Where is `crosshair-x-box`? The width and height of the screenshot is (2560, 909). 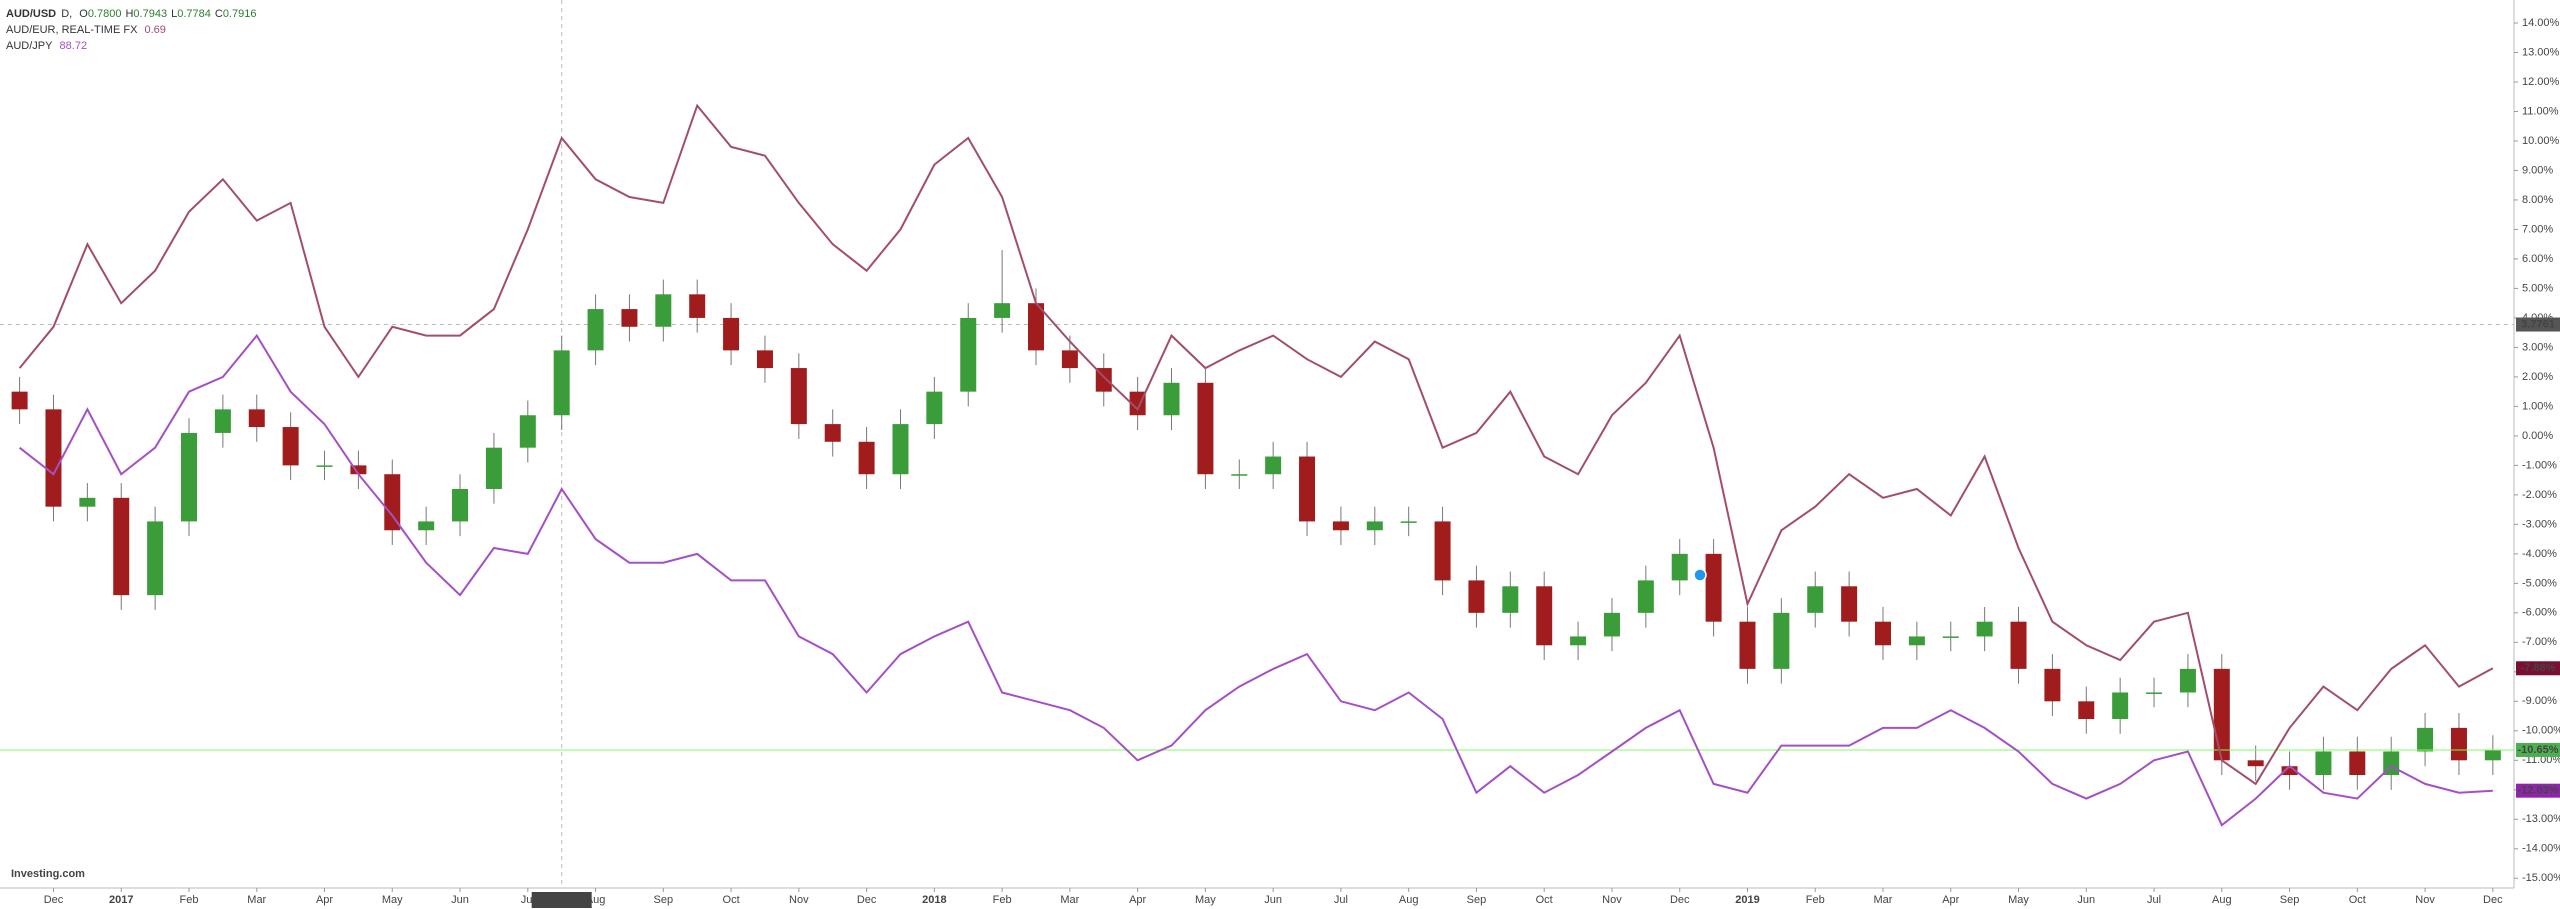 crosshair-x-box is located at coordinates (561, 900).